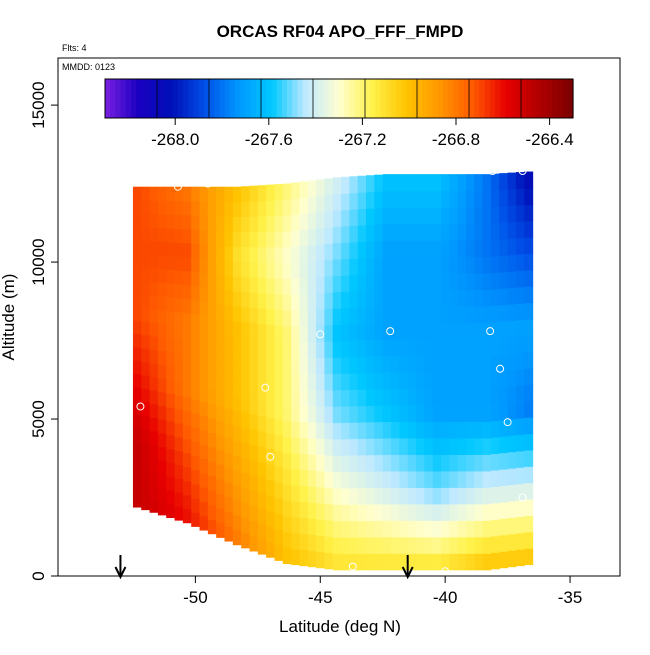  What do you see at coordinates (362, 139) in the screenshot?
I see `colorbar-tick-label: -267.2` at bounding box center [362, 139].